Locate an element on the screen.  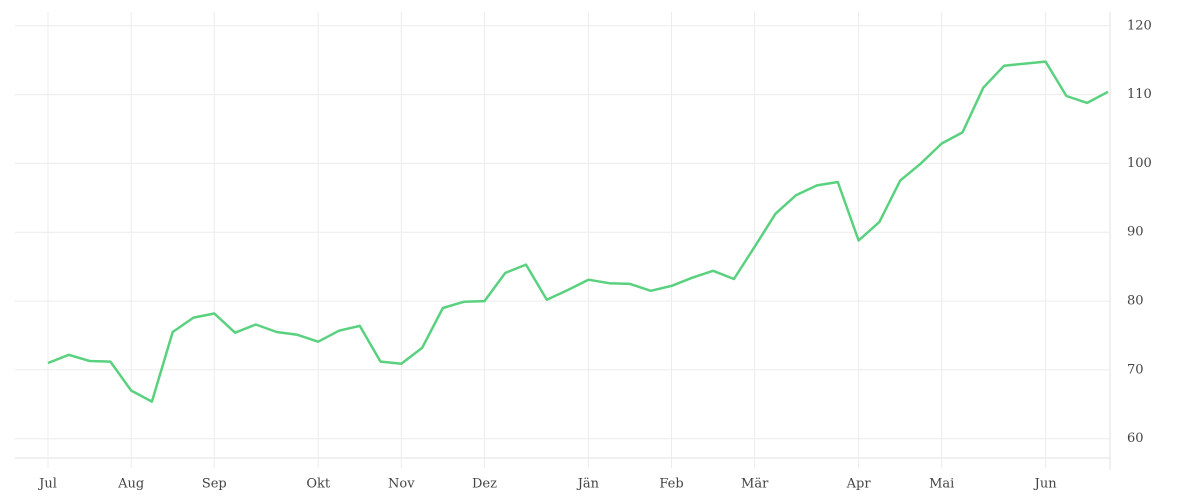
x-tick-label: Okt is located at coordinates (318, 484).